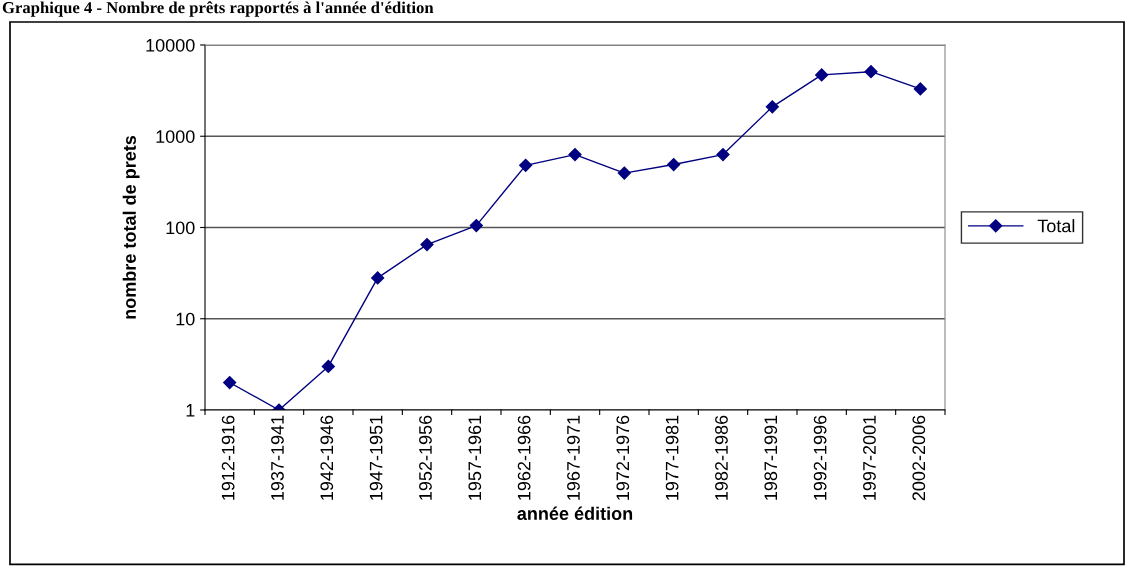 Image resolution: width=1125 pixels, height=566 pixels. I want to click on x-tick-label: 1987-1991, so click(771, 457).